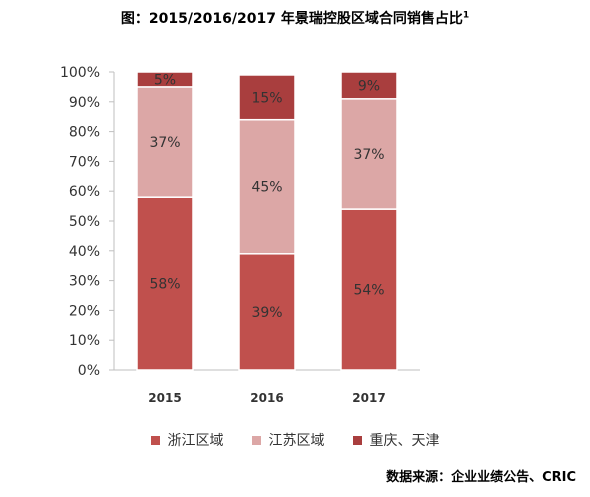 The height and width of the screenshot is (497, 590). I want to click on y-tick-label: 60%, so click(84, 192).